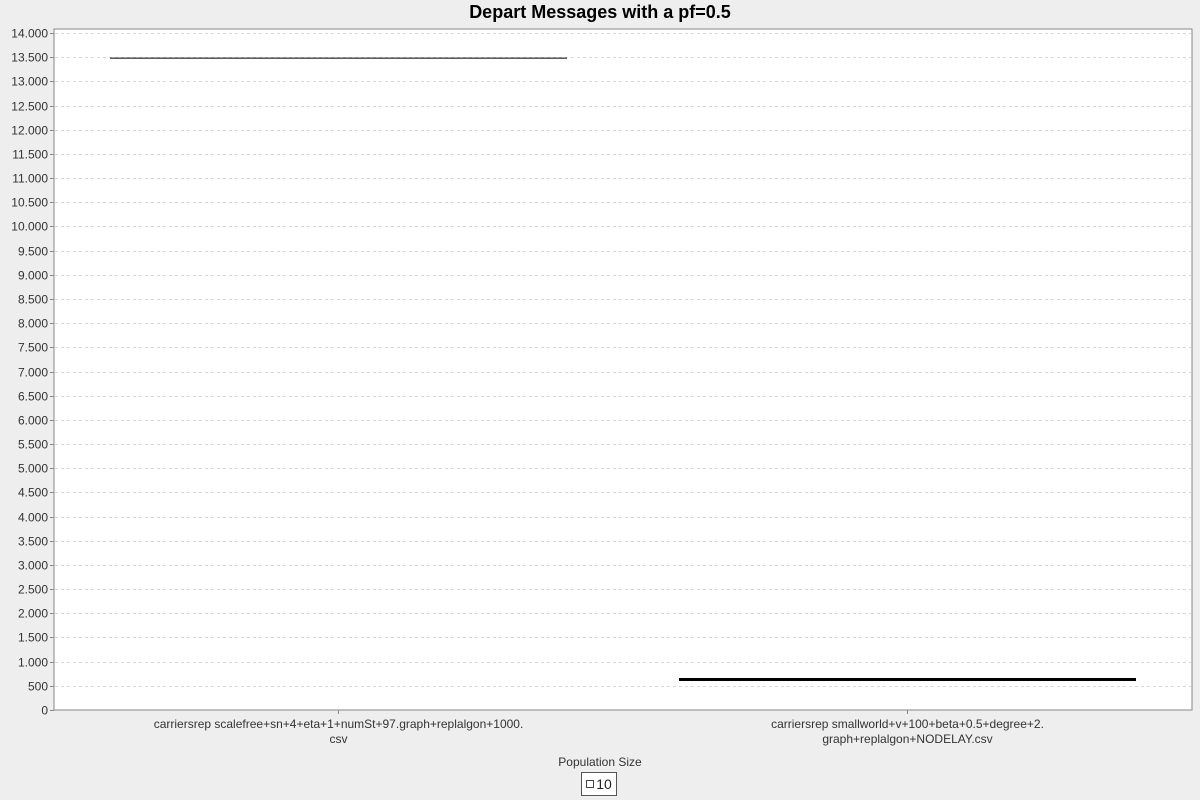 This screenshot has height=800, width=1200. What do you see at coordinates (604, 784) in the screenshot?
I see `legend-entry-label: 10` at bounding box center [604, 784].